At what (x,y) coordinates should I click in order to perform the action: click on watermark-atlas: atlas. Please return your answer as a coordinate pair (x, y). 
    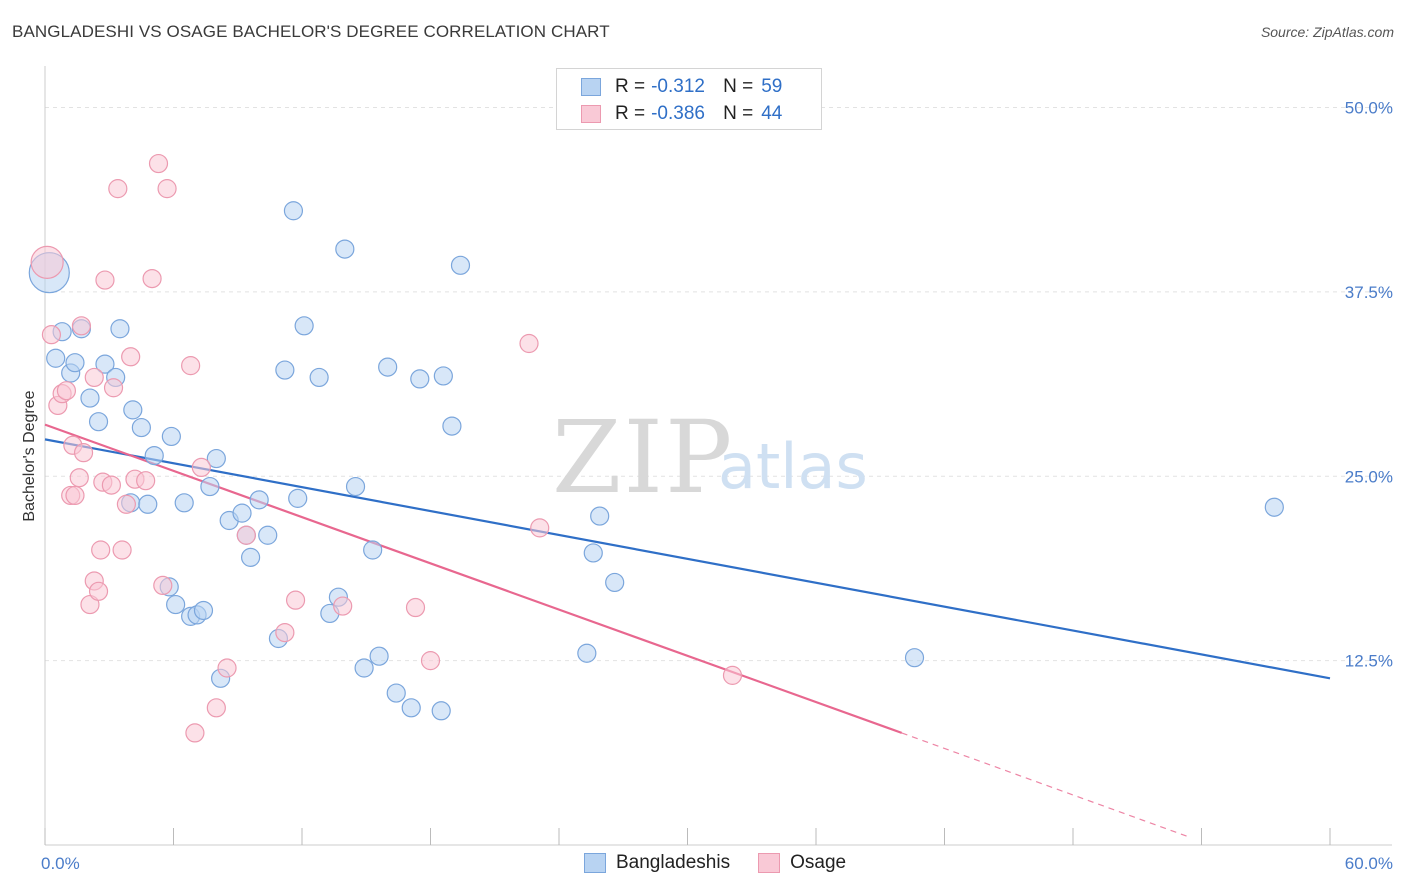
    Looking at the image, I should click on (793, 466).